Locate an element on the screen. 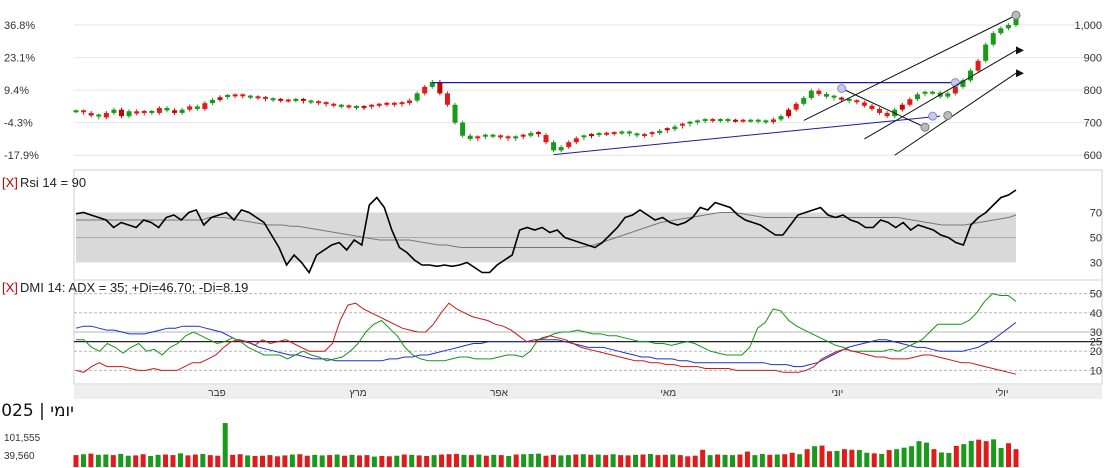 This screenshot has height=468, width=1105. dmi-close-button: [X] is located at coordinates (10, 287).